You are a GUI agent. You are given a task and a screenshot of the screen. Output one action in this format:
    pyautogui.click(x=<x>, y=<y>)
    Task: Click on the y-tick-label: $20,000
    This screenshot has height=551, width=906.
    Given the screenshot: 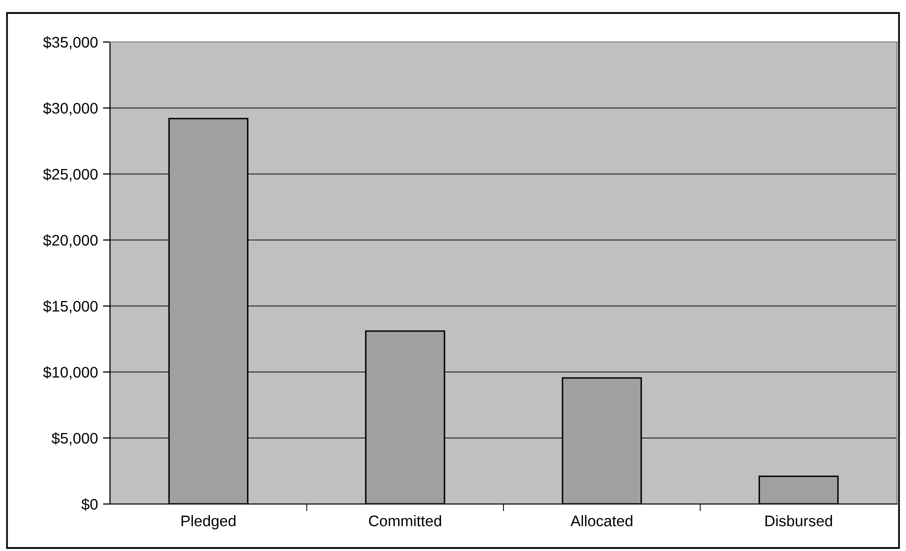 What is the action you would take?
    pyautogui.click(x=70, y=241)
    